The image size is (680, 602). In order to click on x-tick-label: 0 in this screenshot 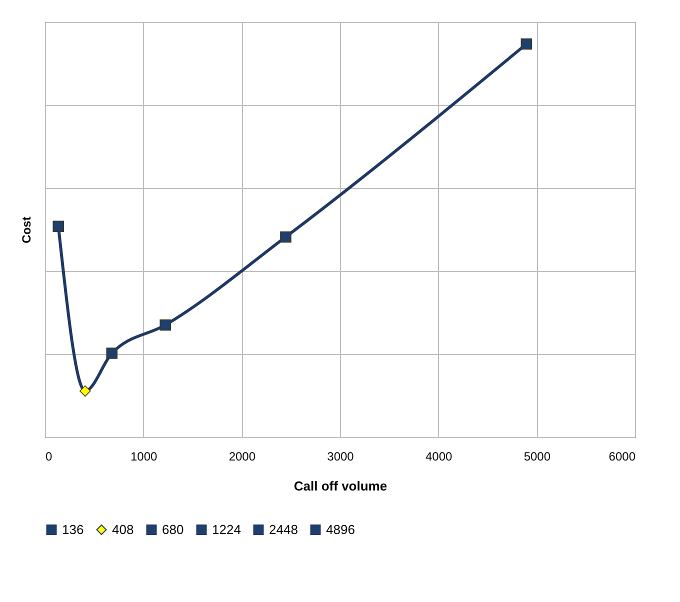, I will do `click(49, 457)`.